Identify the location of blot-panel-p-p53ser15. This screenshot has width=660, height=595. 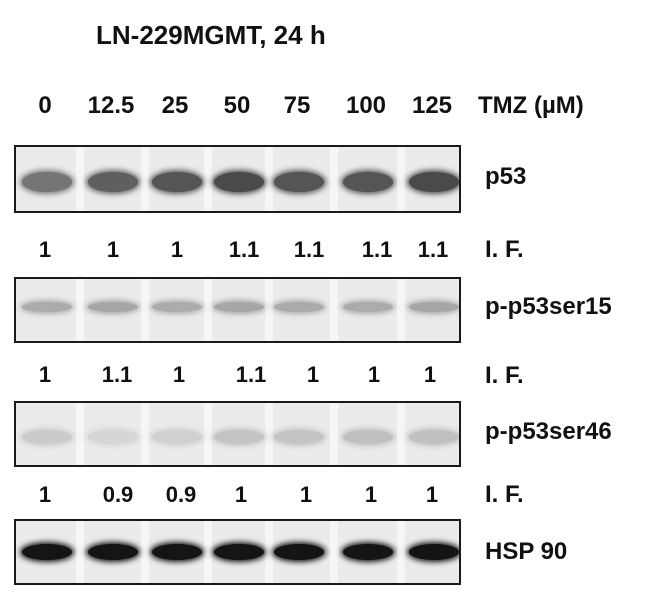
(237, 310).